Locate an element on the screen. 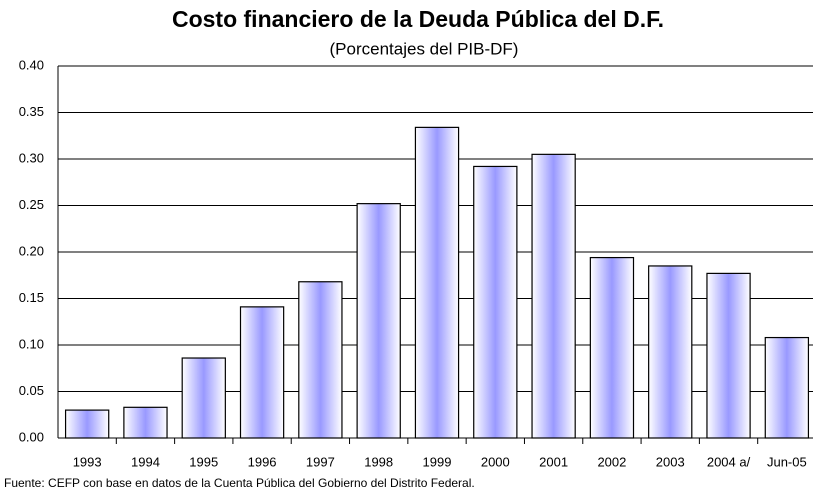 This screenshot has width=813, height=494. x-tick-label: 2003 is located at coordinates (670, 461).